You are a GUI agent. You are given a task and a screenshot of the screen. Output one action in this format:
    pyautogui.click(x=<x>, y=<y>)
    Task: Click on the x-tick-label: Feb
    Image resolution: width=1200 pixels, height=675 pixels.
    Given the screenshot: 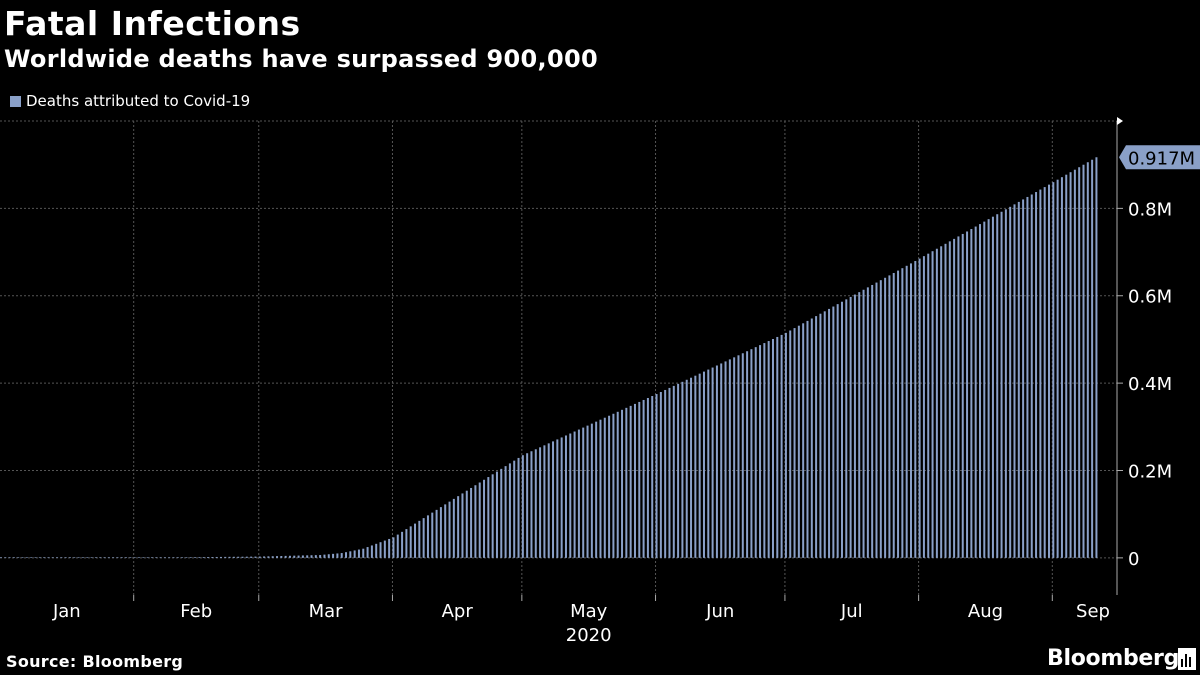 What is the action you would take?
    pyautogui.click(x=196, y=611)
    